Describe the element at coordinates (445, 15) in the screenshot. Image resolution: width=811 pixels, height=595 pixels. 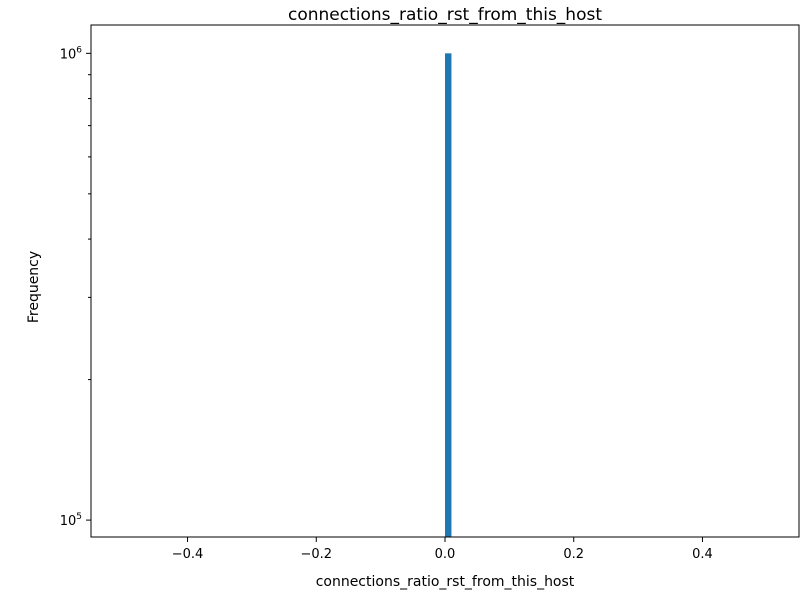
I see `chart-title: connections_ratio_rst_from_this_host` at that location.